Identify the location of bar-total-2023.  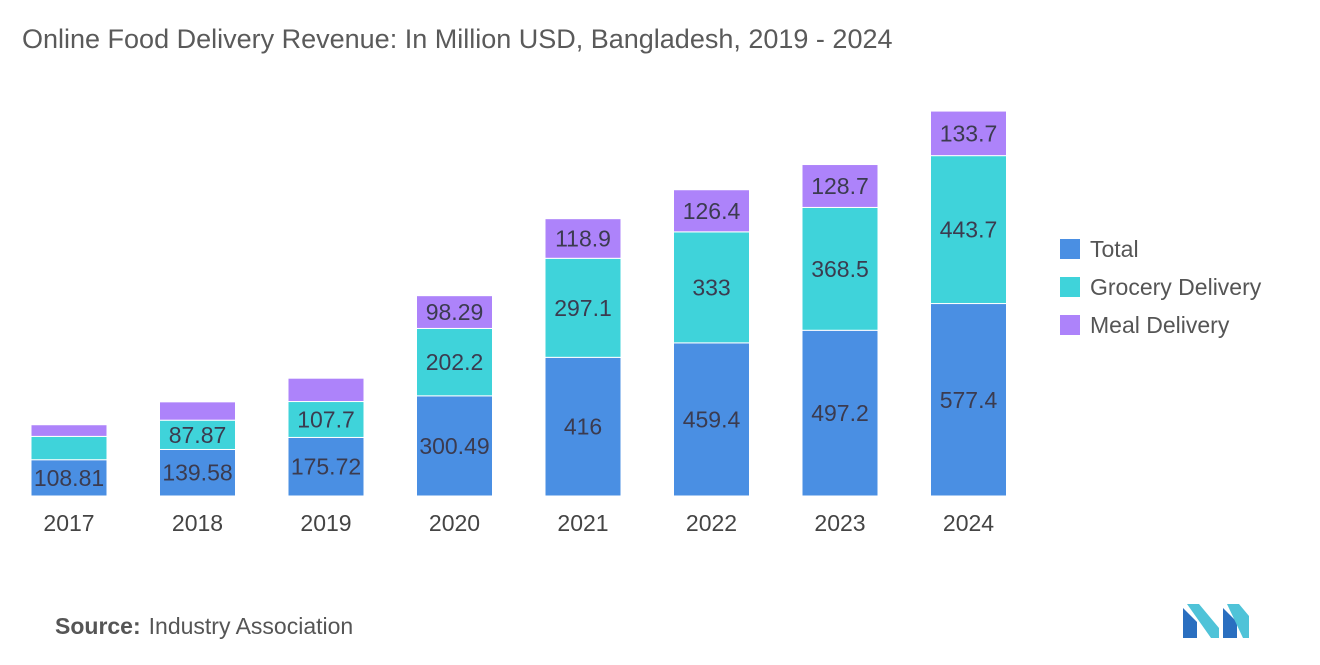
(840, 413).